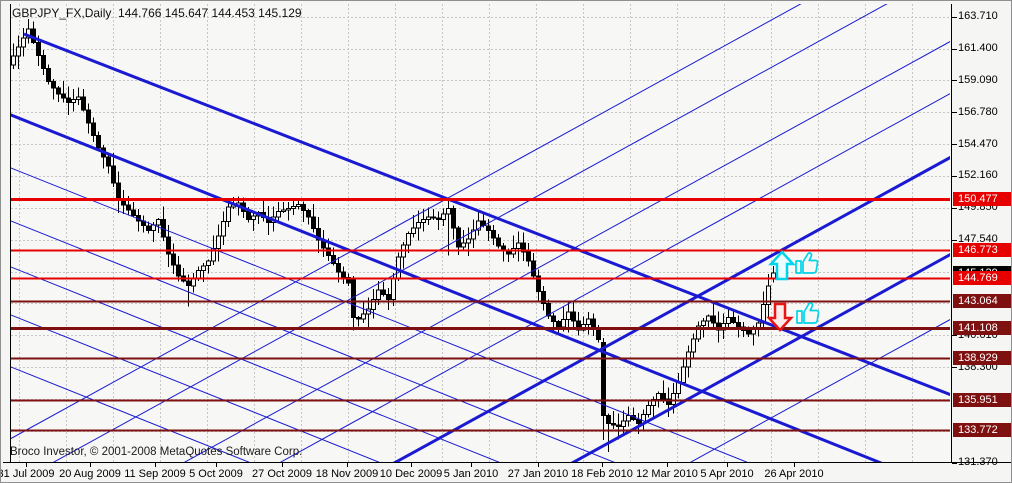 This screenshot has height=483, width=1012. What do you see at coordinates (978, 239) in the screenshot?
I see `price-scale-label: 147.540` at bounding box center [978, 239].